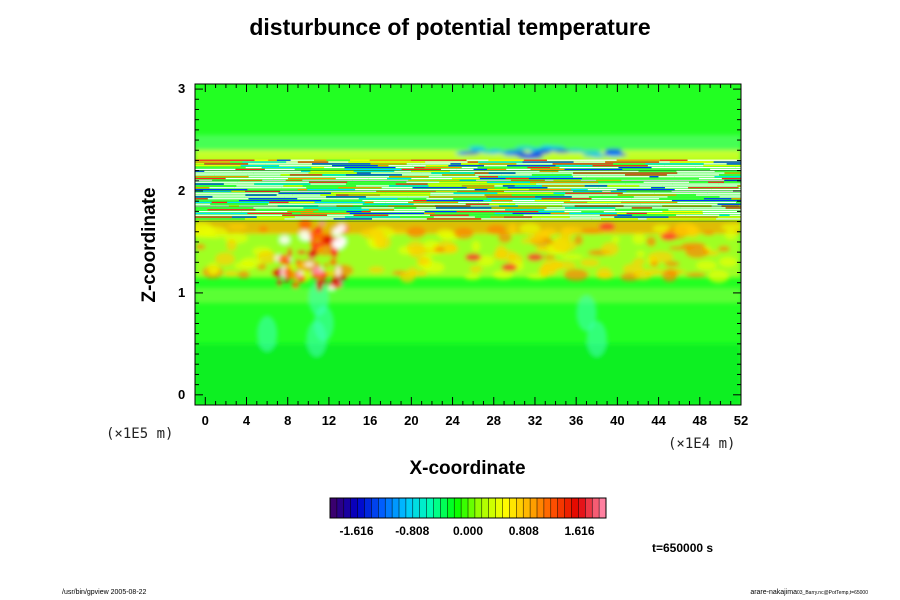  What do you see at coordinates (411, 420) in the screenshot?
I see `x-tick-label: 20` at bounding box center [411, 420].